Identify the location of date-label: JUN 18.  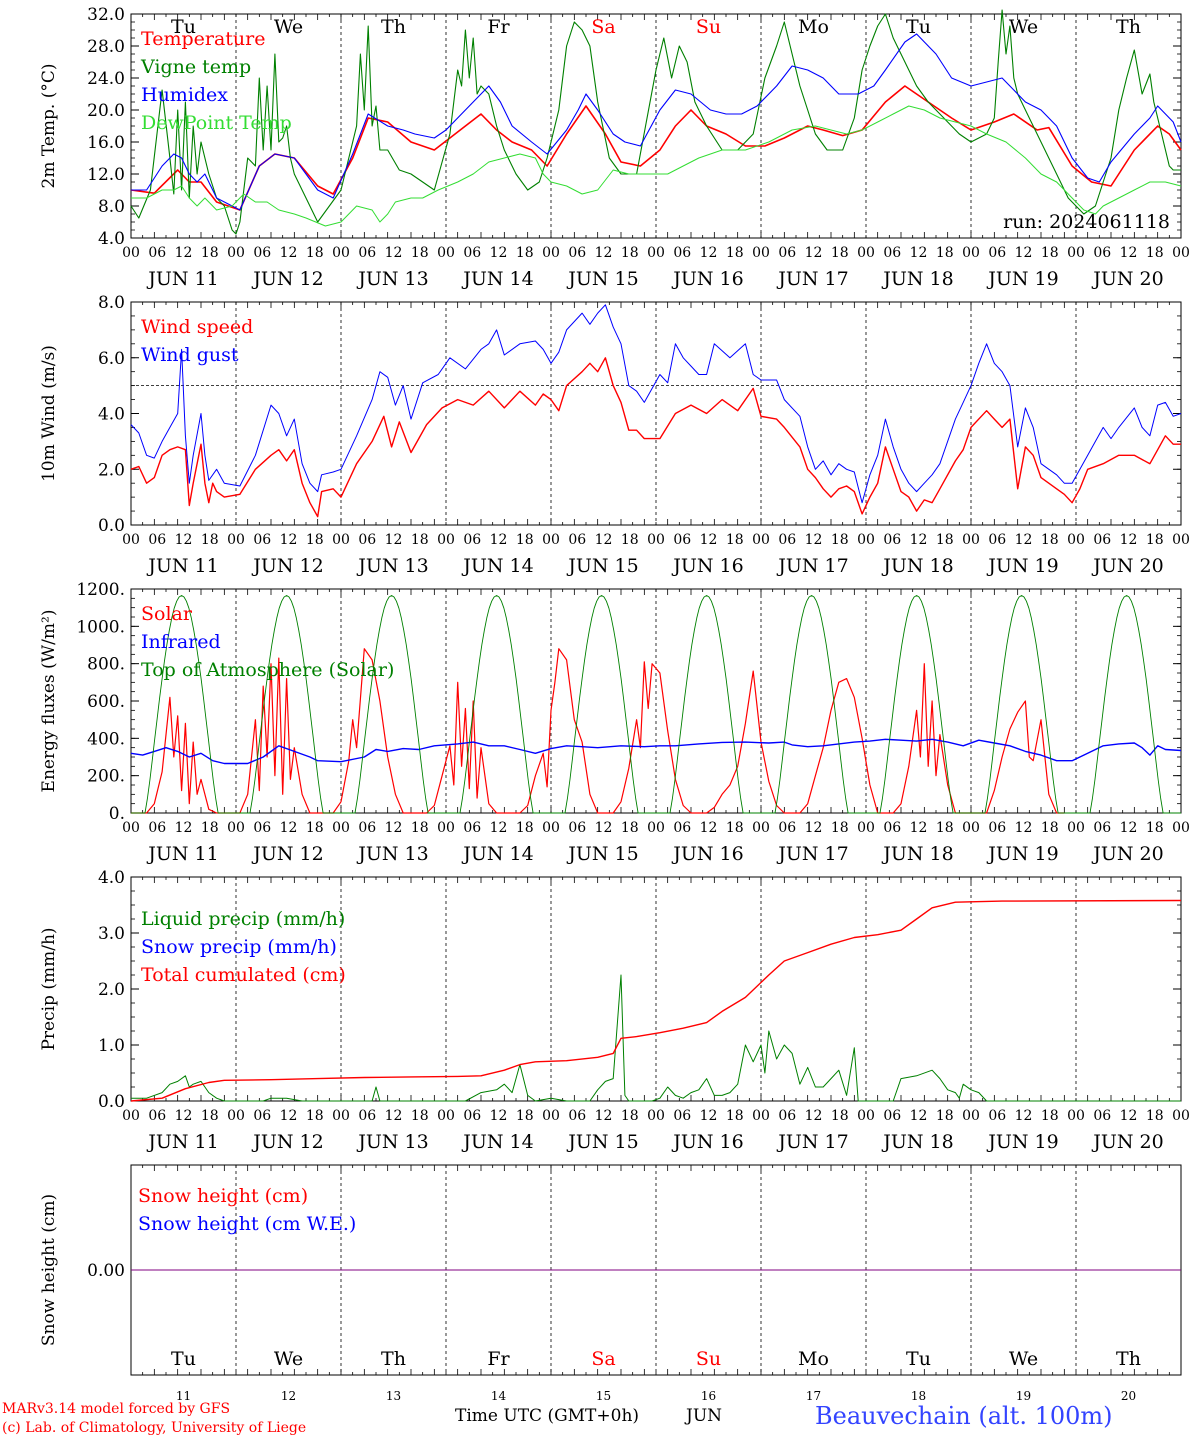
(917, 854).